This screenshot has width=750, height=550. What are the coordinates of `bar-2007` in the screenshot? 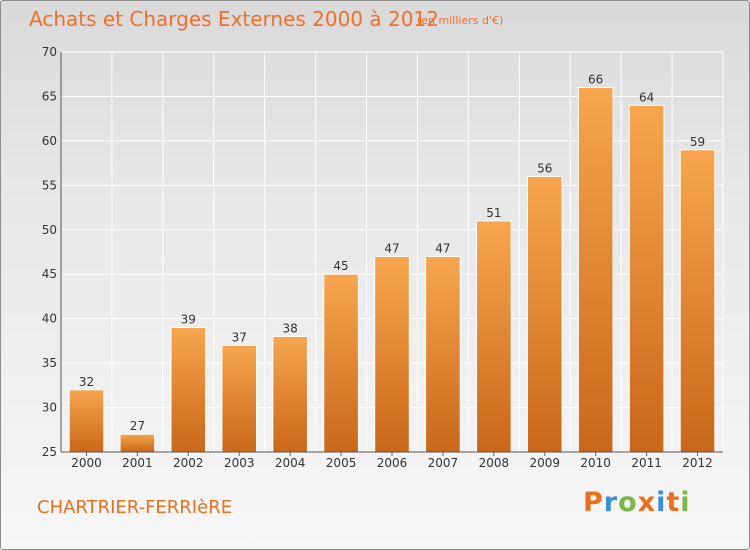 It's located at (443, 354).